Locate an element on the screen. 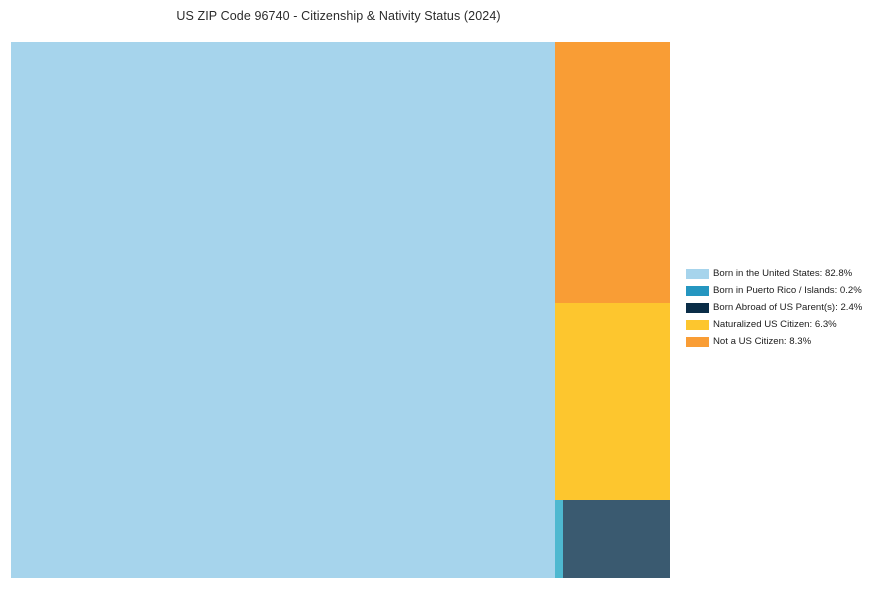  legend-item: Born in the United States: 82.8% is located at coordinates (783, 273).